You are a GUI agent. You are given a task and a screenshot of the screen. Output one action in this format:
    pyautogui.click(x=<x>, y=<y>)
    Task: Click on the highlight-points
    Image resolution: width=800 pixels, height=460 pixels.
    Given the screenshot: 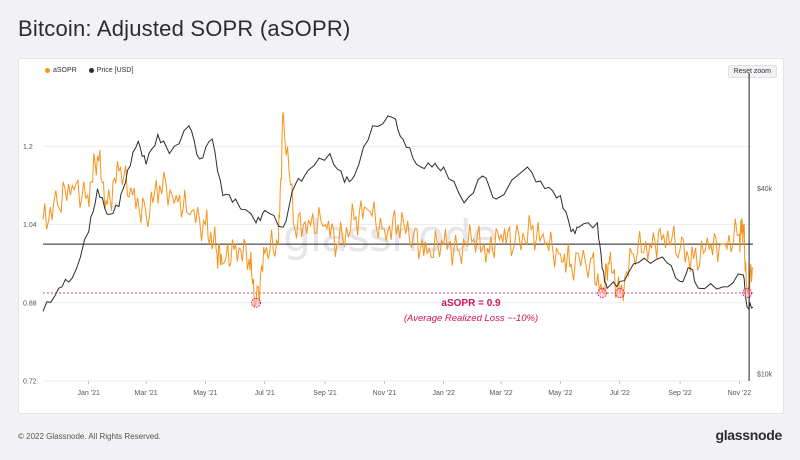 What is the action you would take?
    pyautogui.click(x=502, y=298)
    